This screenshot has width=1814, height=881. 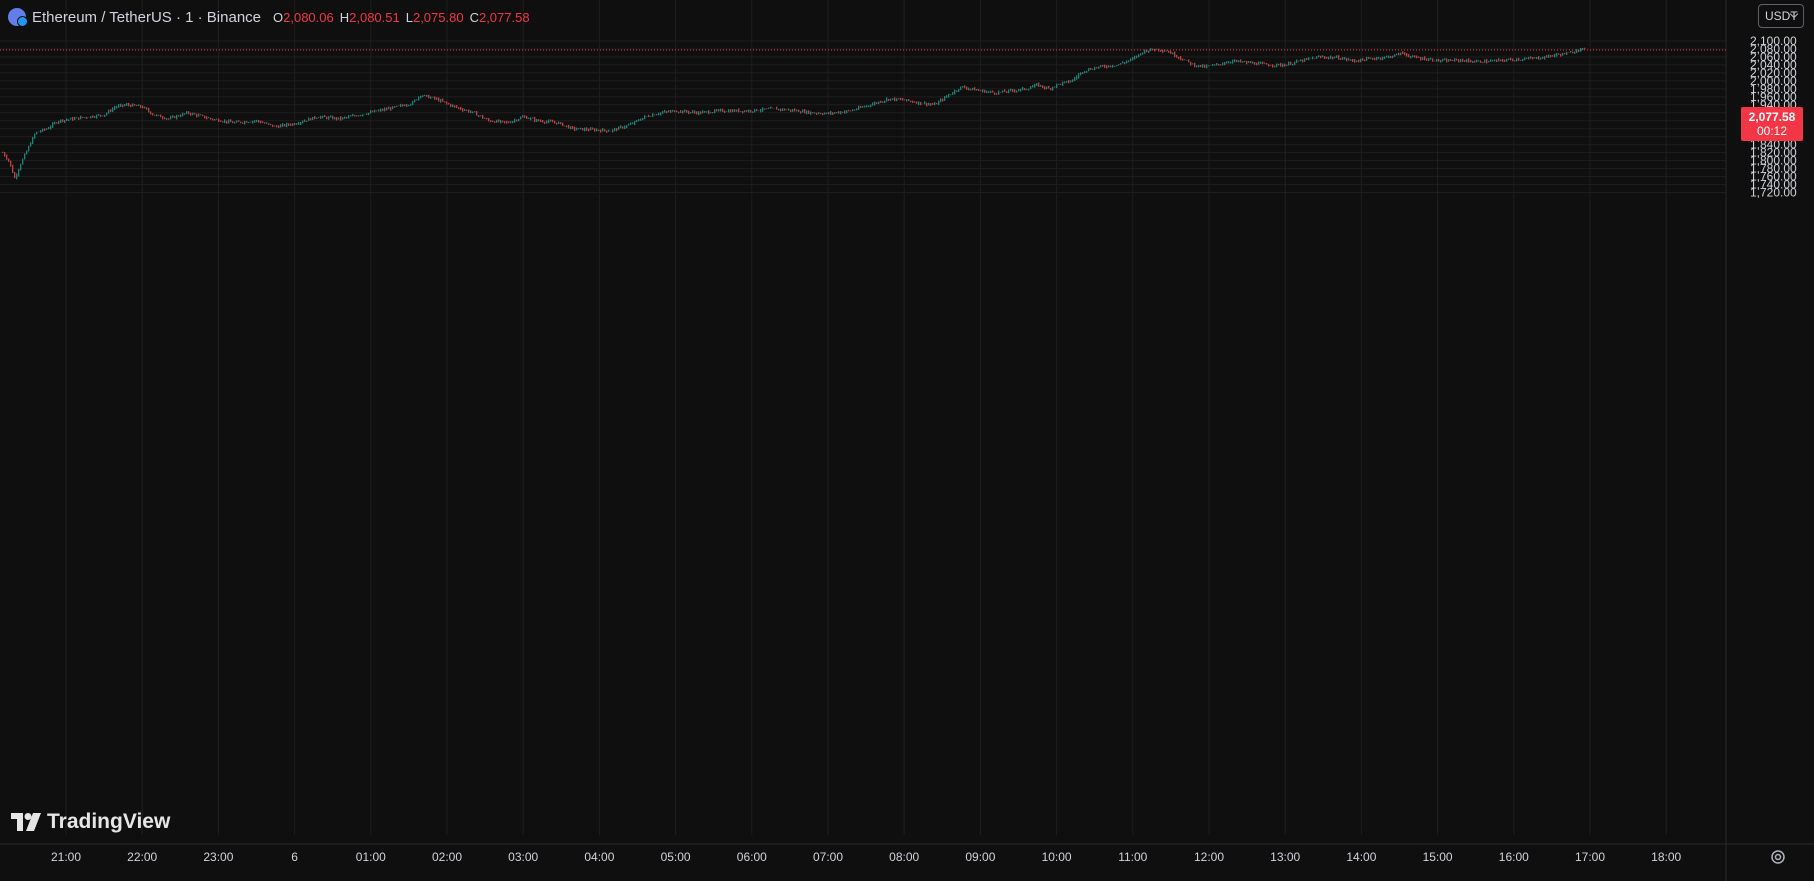 I want to click on open-label: O, so click(x=278, y=17).